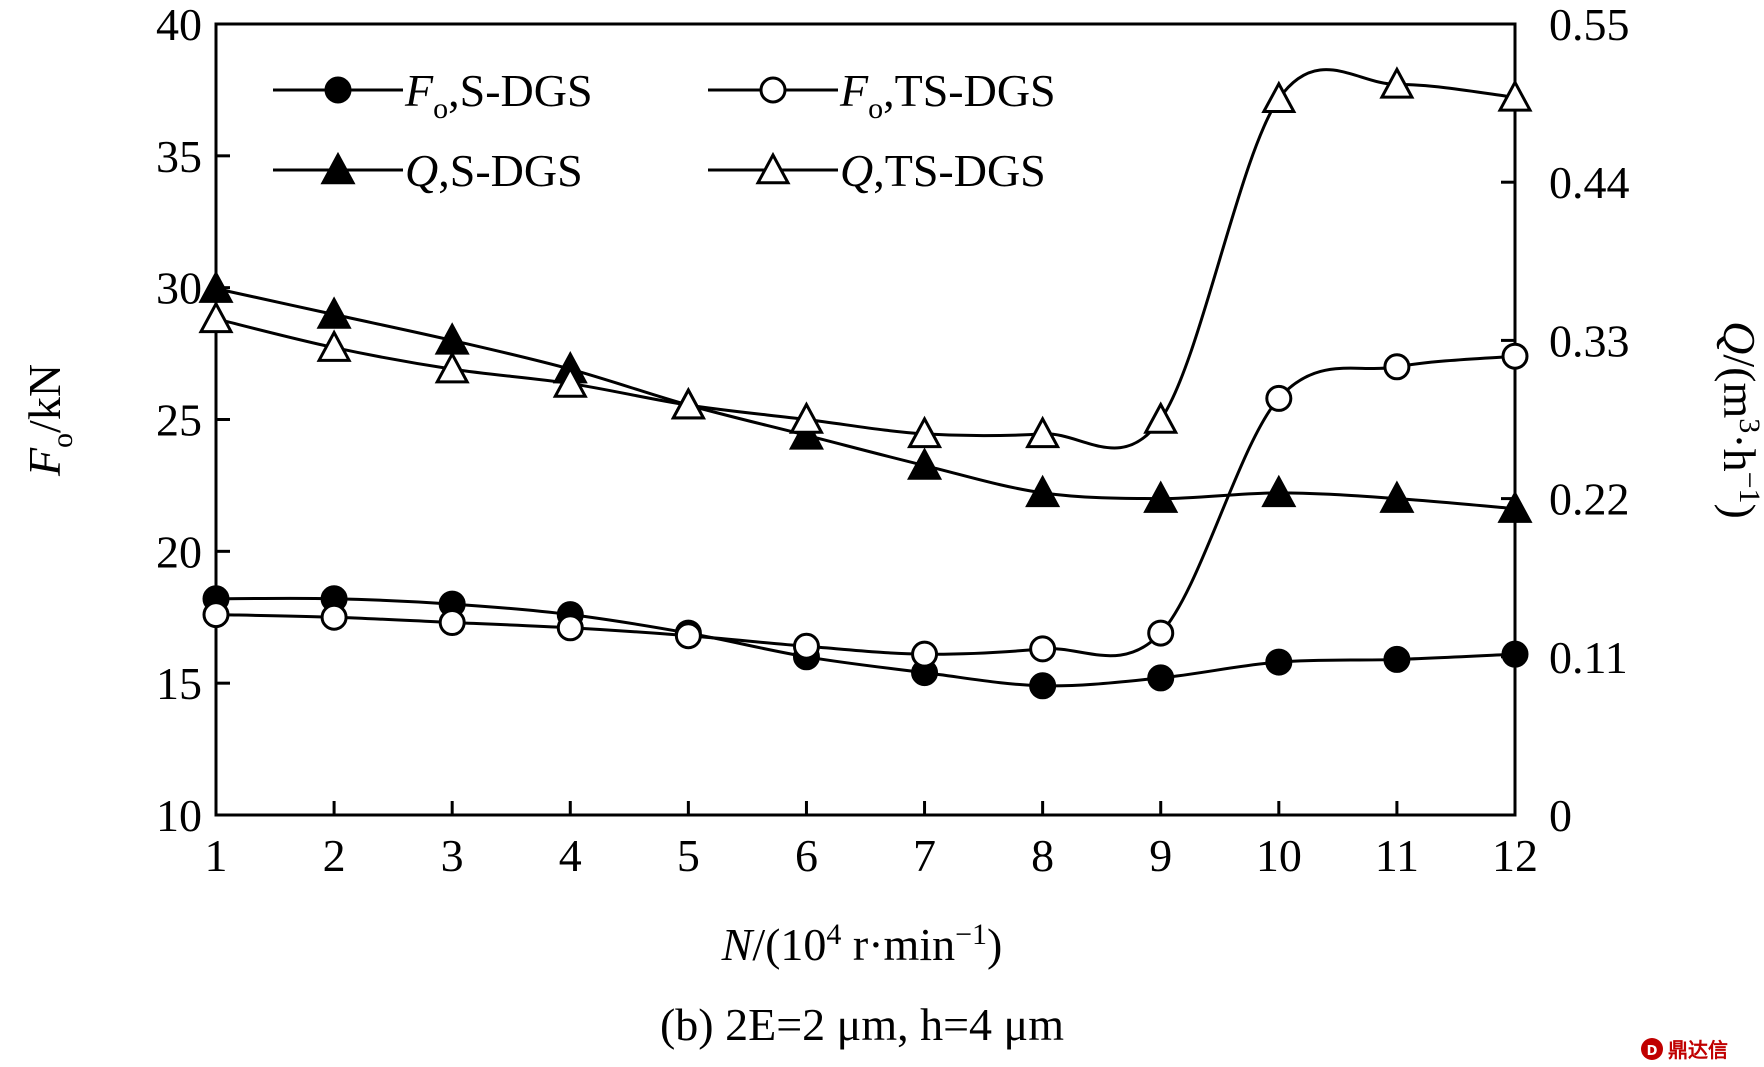 This screenshot has height=1067, width=1764. I want to click on y-axis-right-title: Q/(m3·h−1), so click(1739, 420).